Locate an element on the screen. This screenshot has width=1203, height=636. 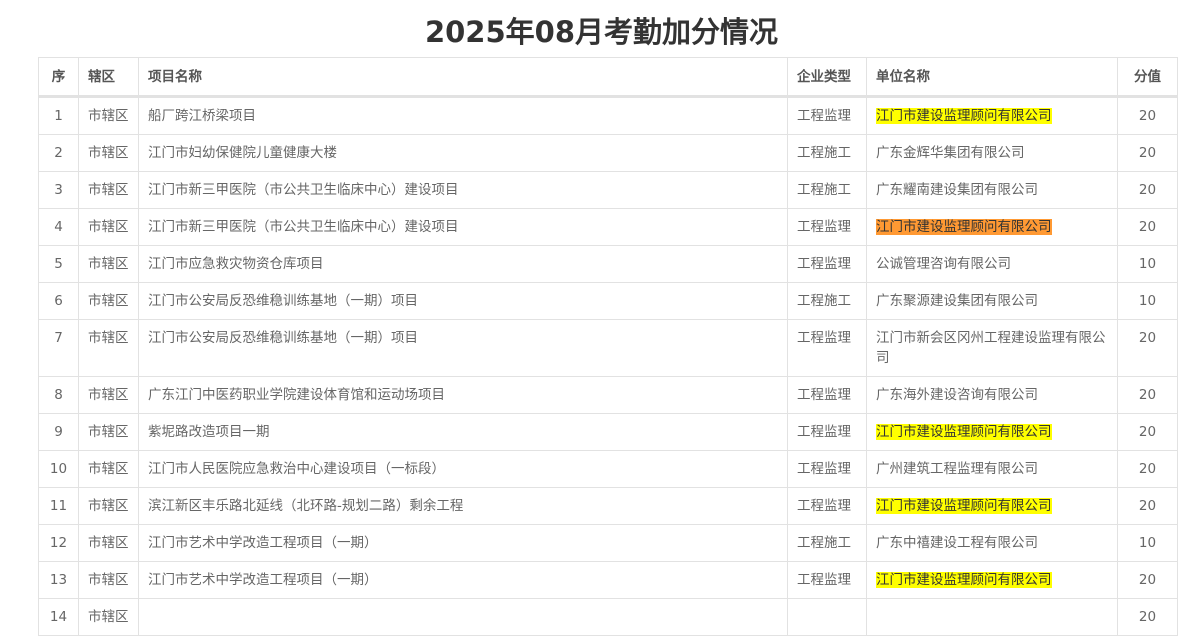
cell-no: 8 is located at coordinates (58, 395).